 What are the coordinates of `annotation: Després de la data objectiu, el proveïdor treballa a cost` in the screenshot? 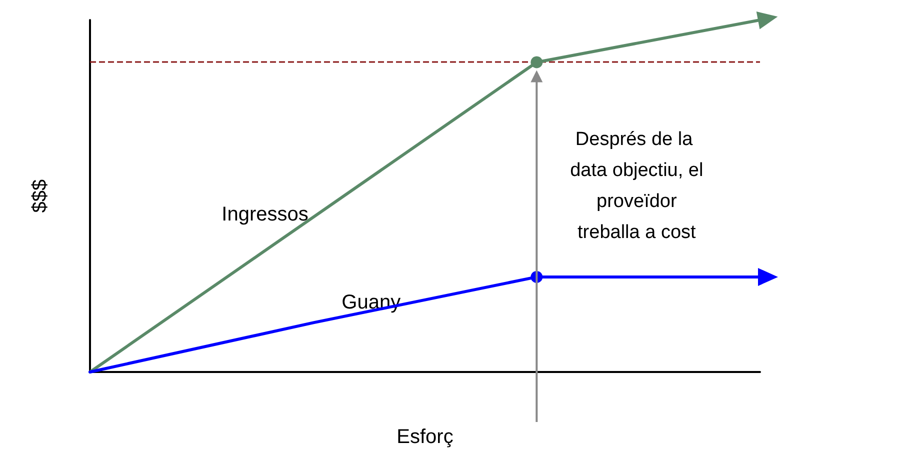 It's located at (637, 186).